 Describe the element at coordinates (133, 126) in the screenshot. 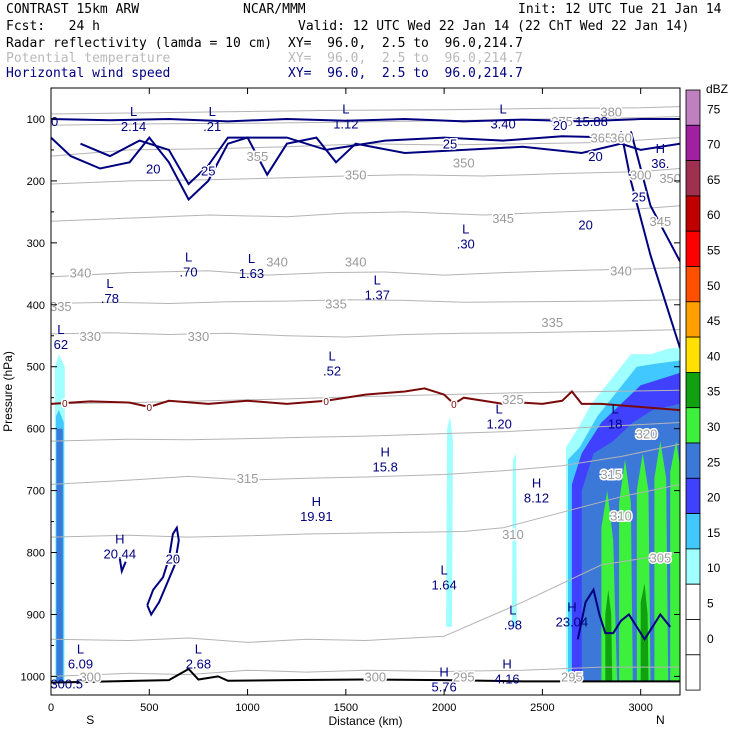

I see `extremum-value: 2.14` at that location.